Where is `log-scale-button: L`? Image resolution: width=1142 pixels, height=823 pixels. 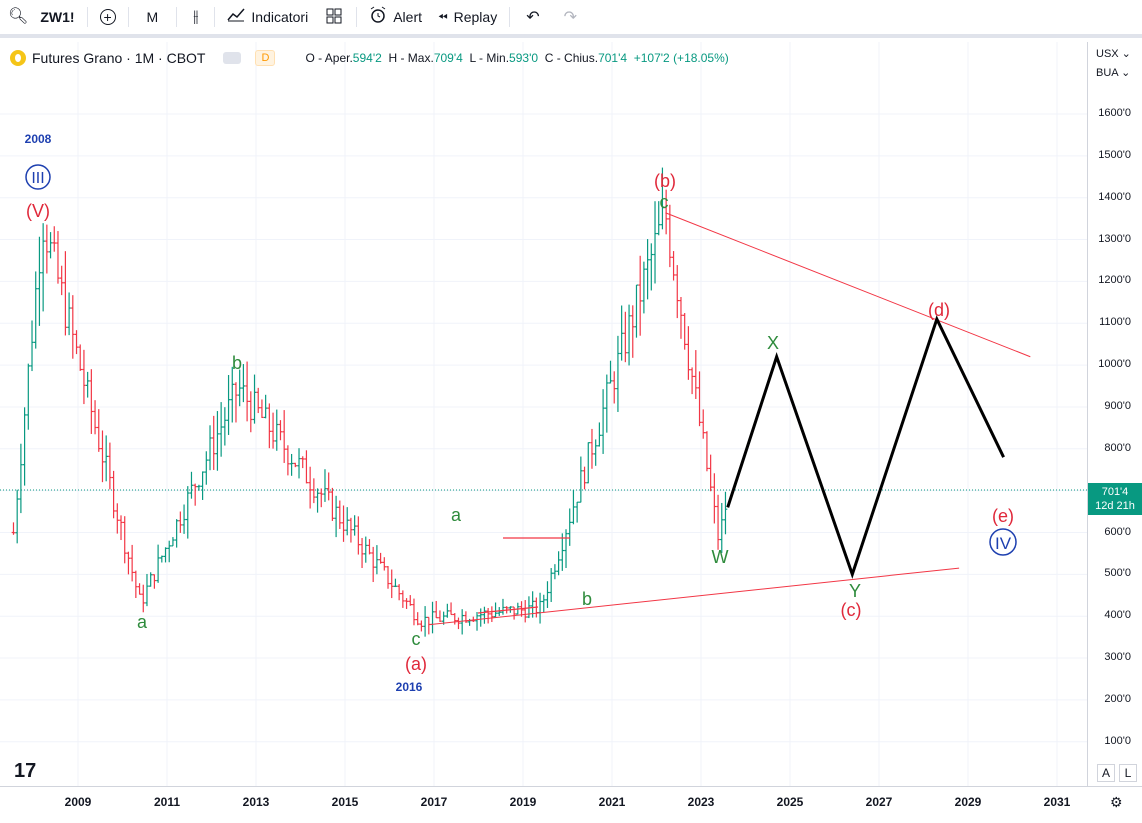 log-scale-button: L is located at coordinates (1128, 773).